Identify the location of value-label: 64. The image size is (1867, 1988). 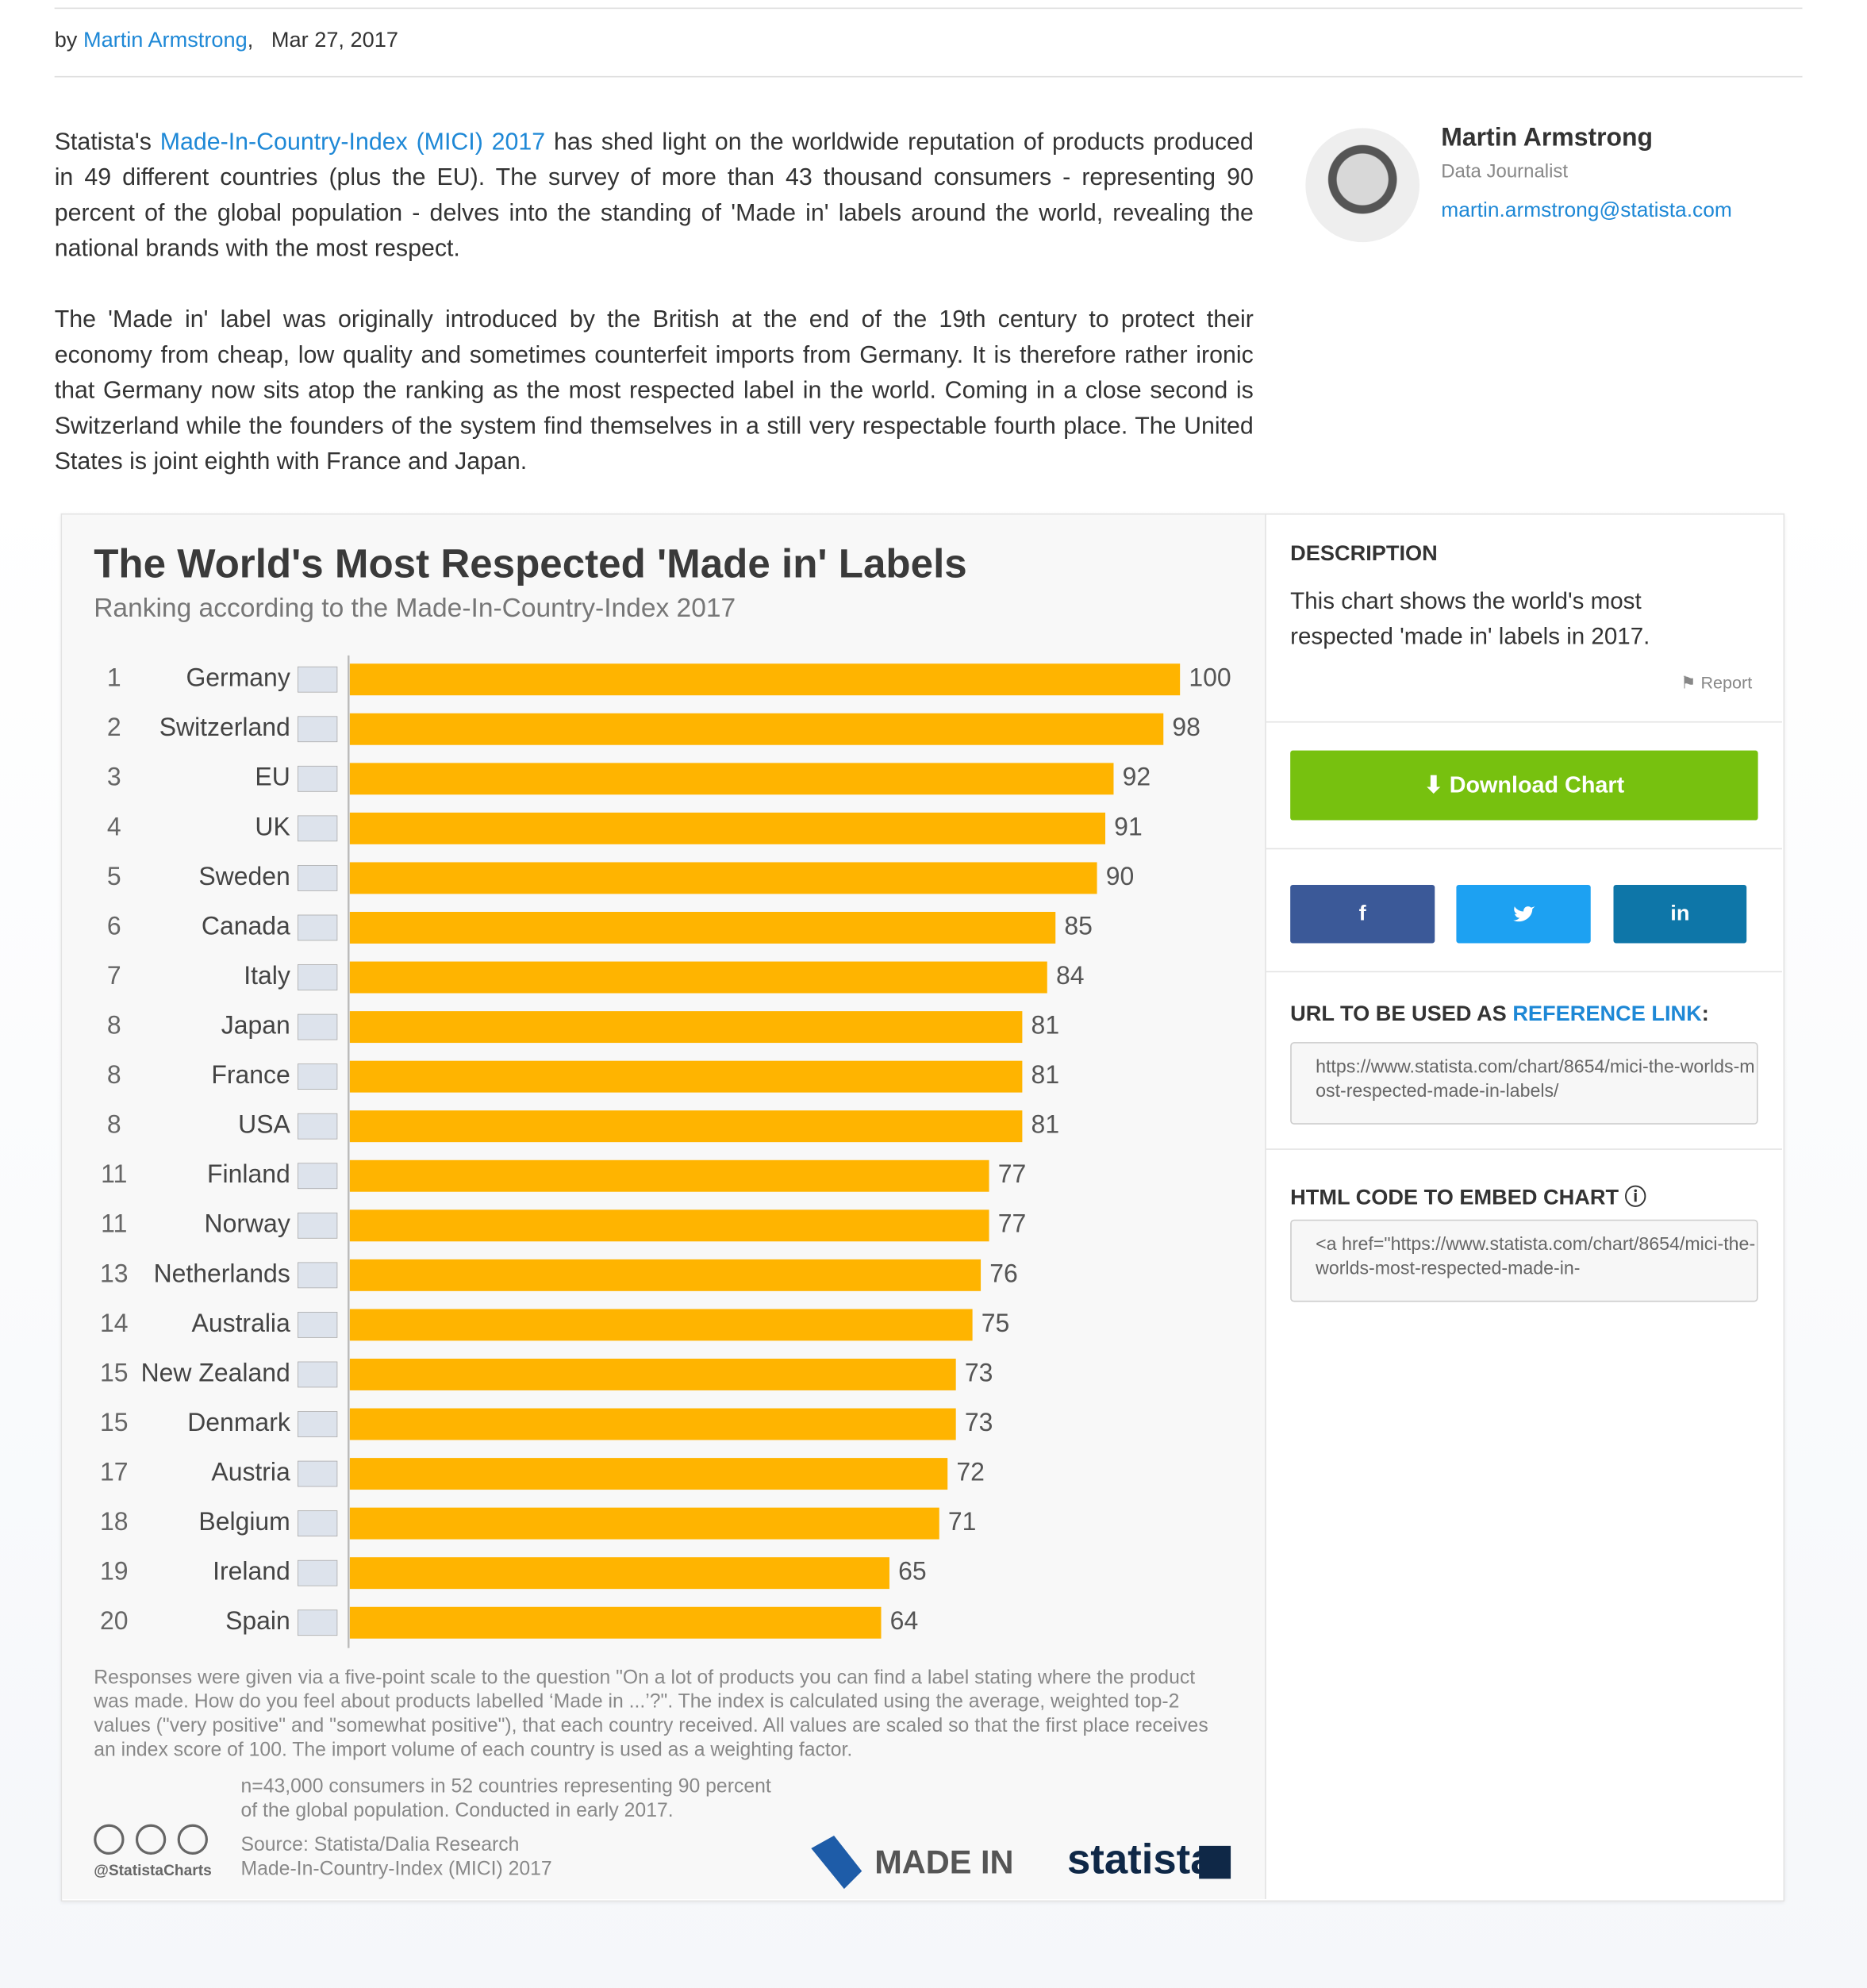
(904, 1620).